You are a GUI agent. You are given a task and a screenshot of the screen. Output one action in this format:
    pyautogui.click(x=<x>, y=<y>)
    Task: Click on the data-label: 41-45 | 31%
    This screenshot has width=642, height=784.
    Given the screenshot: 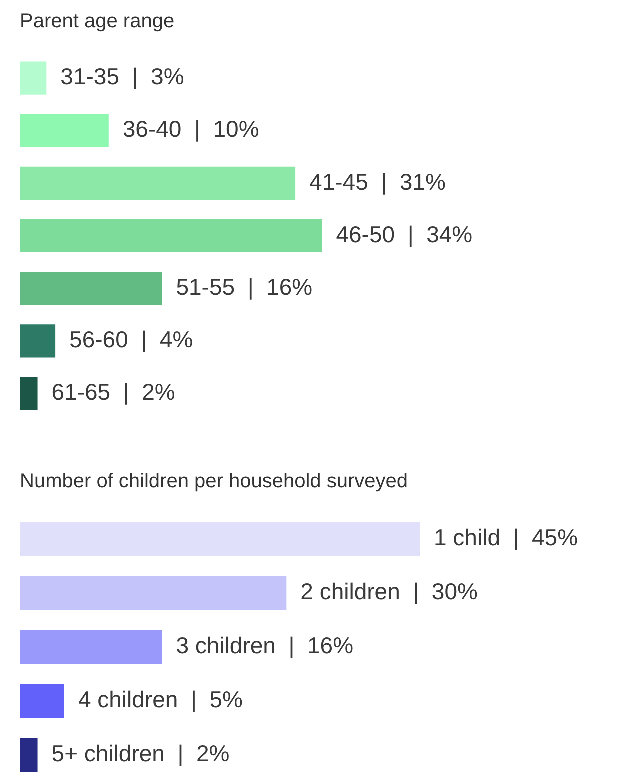 What is the action you would take?
    pyautogui.click(x=378, y=181)
    